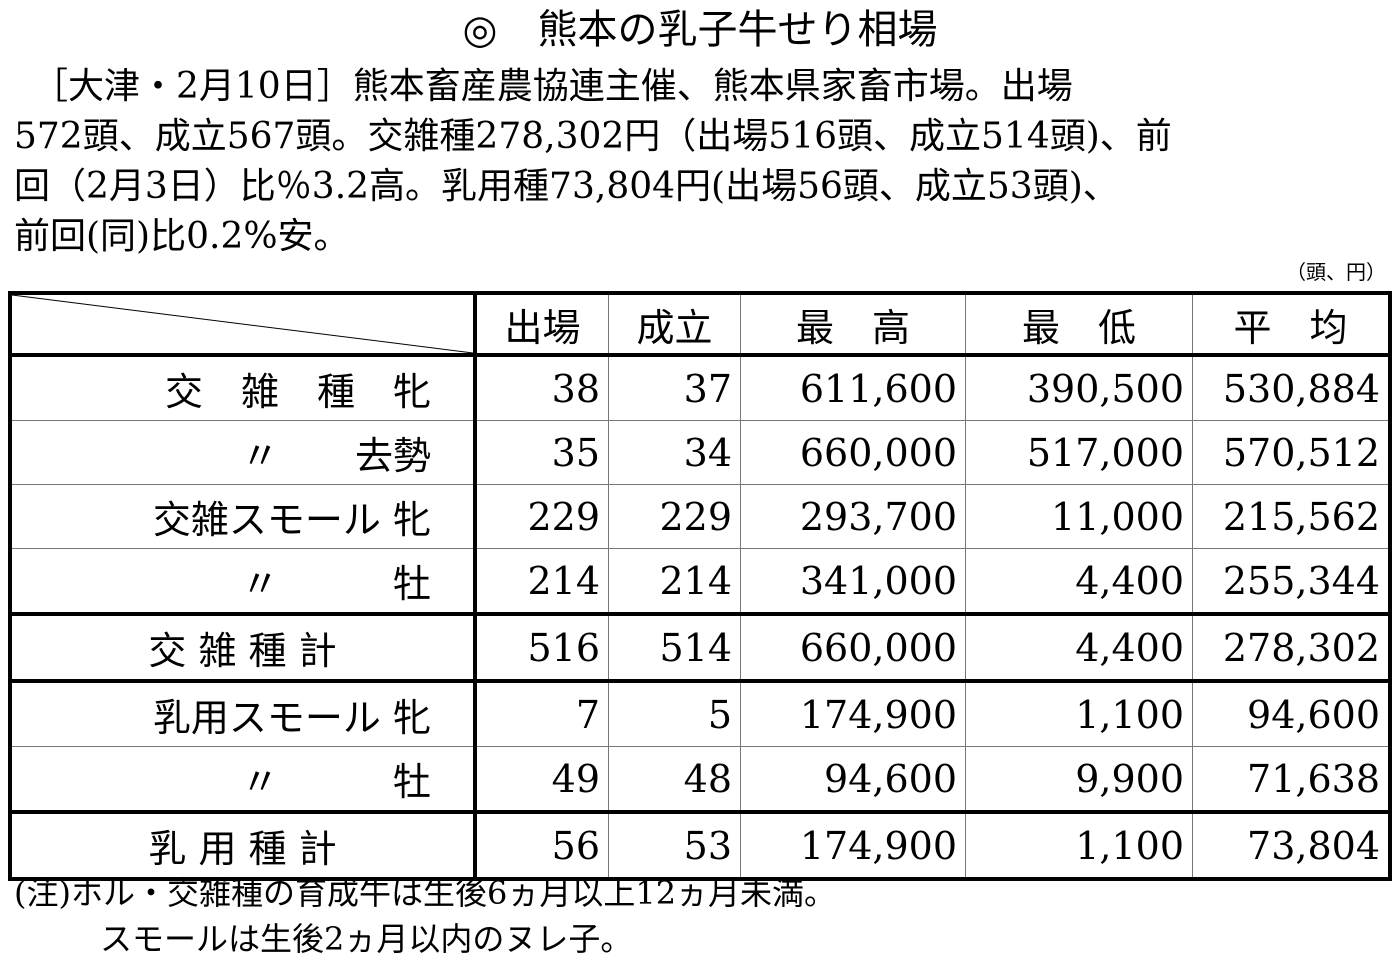 This screenshot has width=1400, height=962. Describe the element at coordinates (1079, 387) in the screenshot. I see `table-cell: 390,500` at that location.